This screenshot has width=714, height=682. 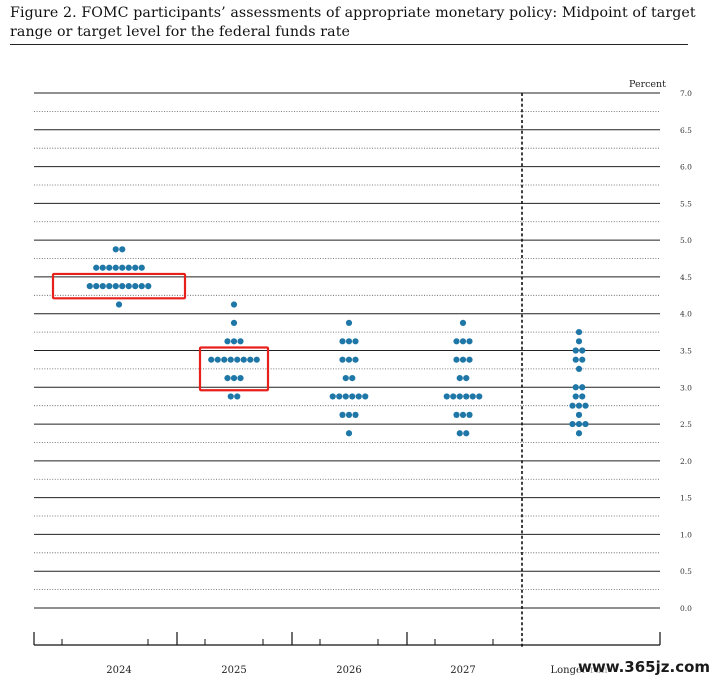 What do you see at coordinates (233, 670) in the screenshot?
I see `x-category-label: 2025` at bounding box center [233, 670].